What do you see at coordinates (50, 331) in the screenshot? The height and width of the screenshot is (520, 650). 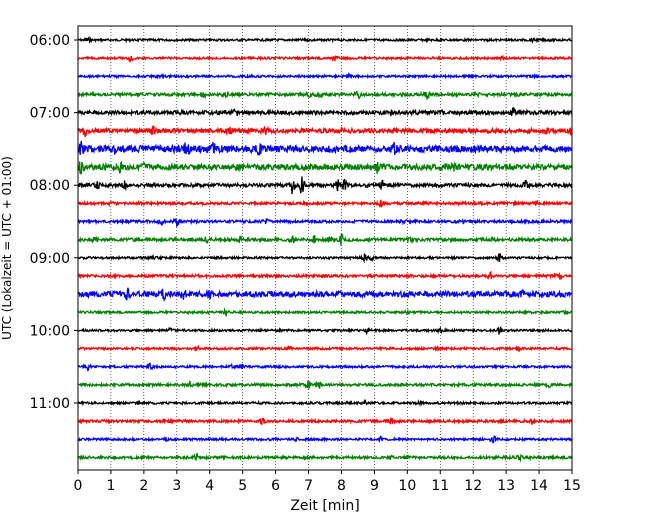 I see `y-tick-label: 10:00` at bounding box center [50, 331].